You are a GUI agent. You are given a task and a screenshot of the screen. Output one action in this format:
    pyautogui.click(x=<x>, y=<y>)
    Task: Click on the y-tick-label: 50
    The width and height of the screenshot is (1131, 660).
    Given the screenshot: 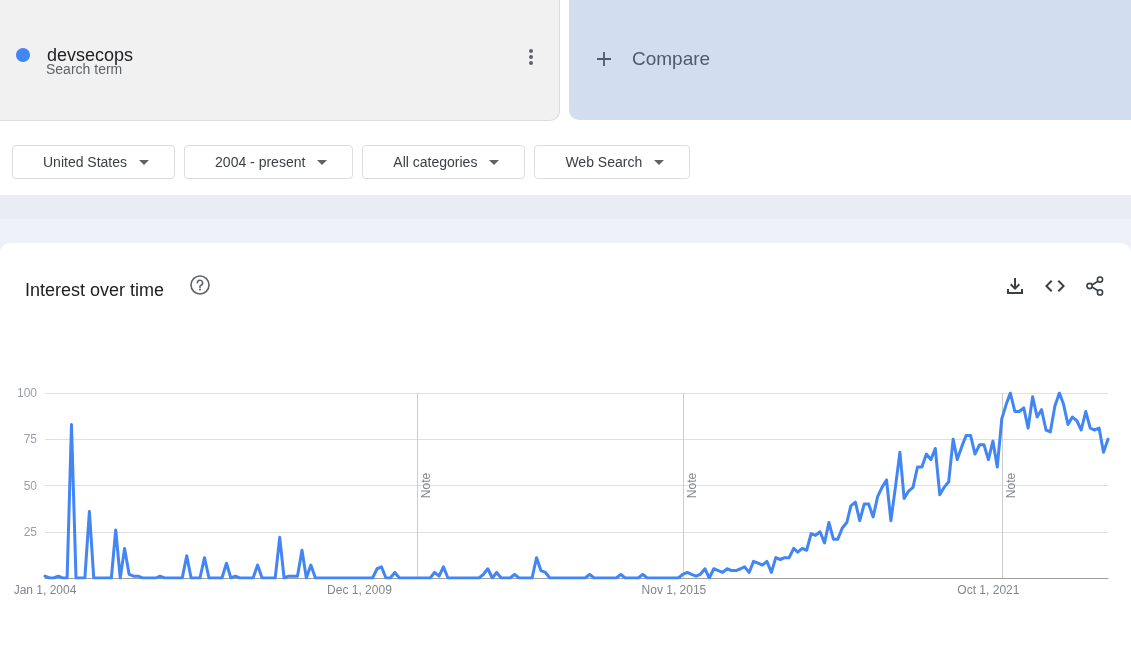 What is the action you would take?
    pyautogui.click(x=30, y=485)
    